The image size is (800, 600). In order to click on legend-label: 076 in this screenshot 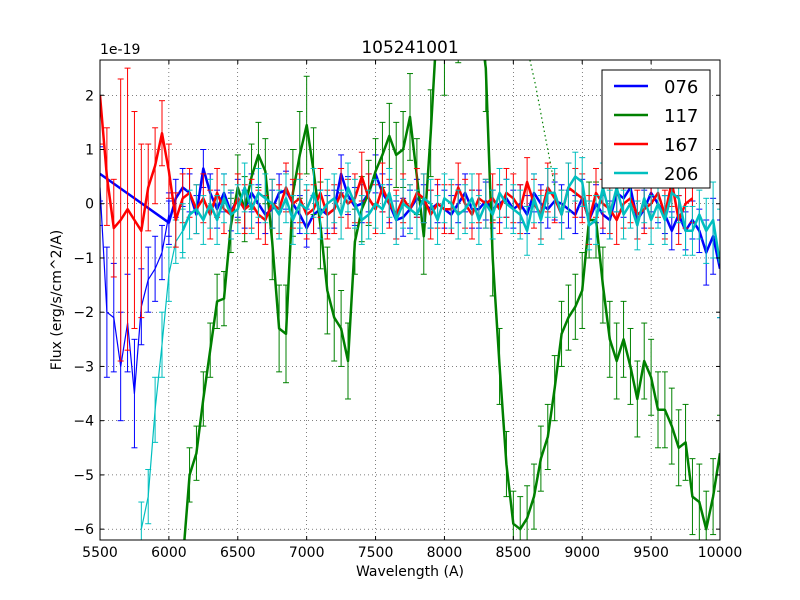, I will do `click(681, 87)`.